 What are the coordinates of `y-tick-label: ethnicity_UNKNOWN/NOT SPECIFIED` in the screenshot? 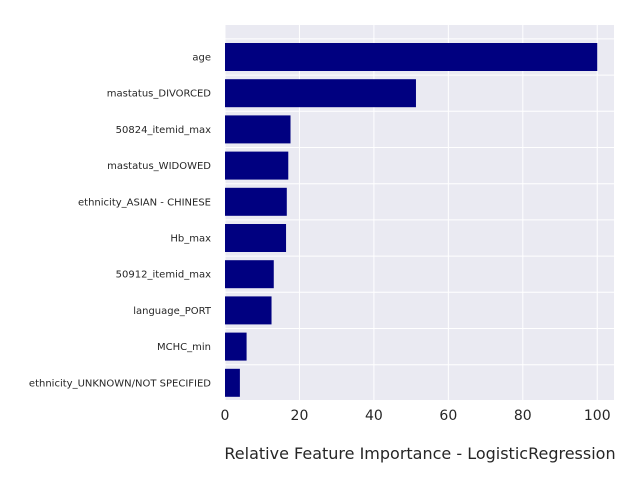 It's located at (120, 383).